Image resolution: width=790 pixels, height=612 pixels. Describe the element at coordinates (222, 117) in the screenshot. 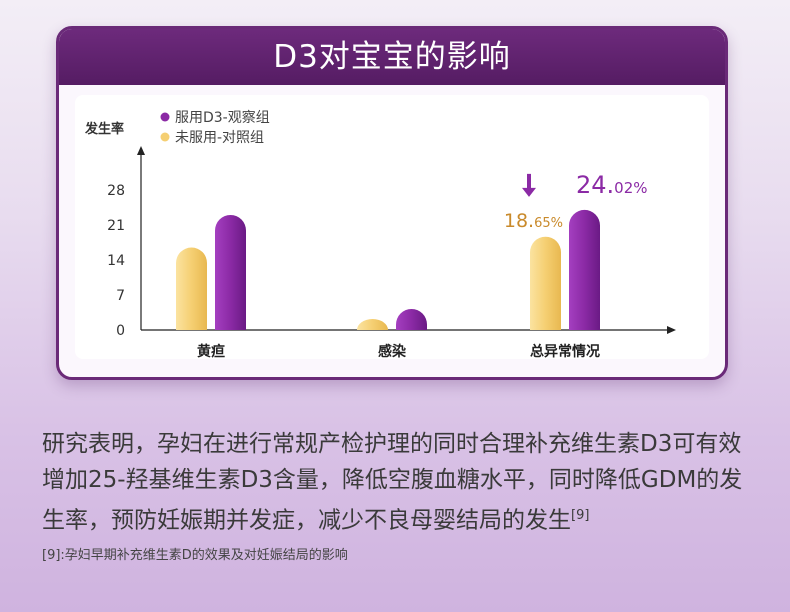

I see `legend-label: 服用D3-观察组` at that location.